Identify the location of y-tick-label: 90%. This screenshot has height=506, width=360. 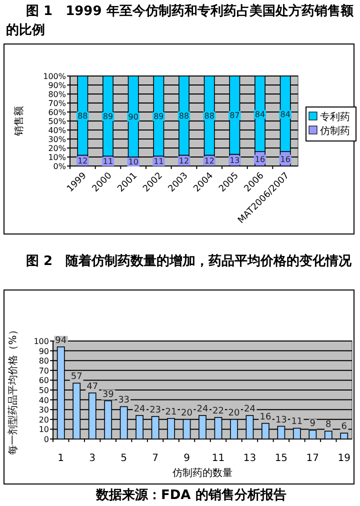
(57, 85).